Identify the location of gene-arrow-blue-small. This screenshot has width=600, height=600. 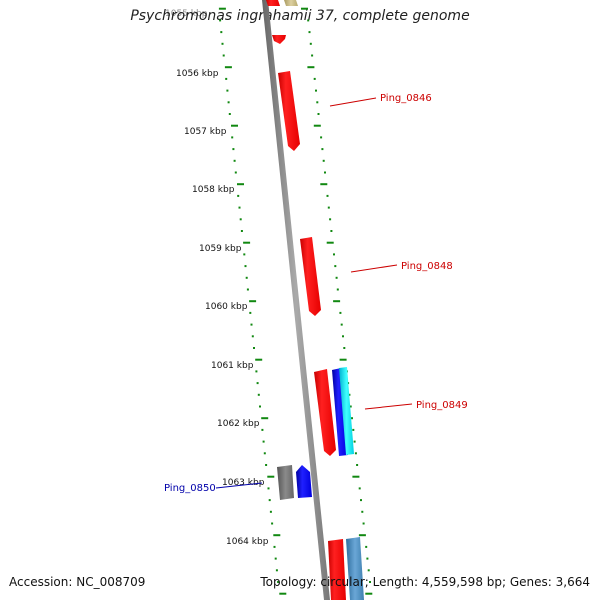
(304, 481).